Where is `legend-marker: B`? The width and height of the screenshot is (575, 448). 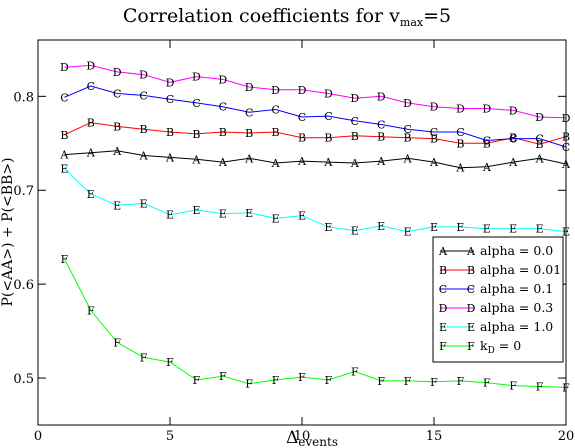 legend-marker: B is located at coordinates (471, 270).